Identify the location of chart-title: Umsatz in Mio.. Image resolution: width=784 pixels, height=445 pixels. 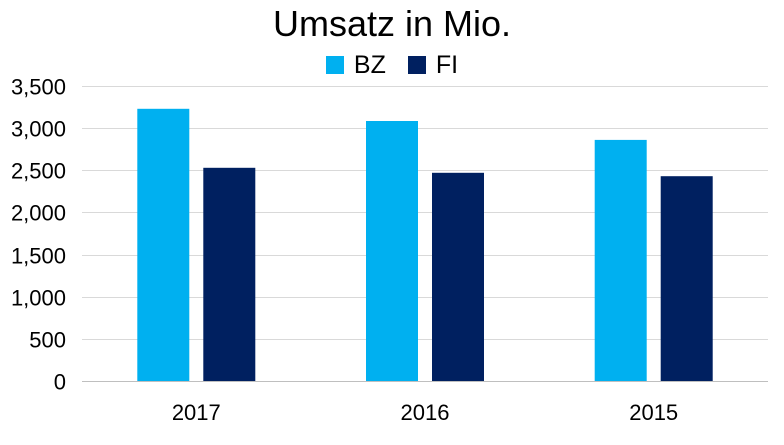
(392, 23).